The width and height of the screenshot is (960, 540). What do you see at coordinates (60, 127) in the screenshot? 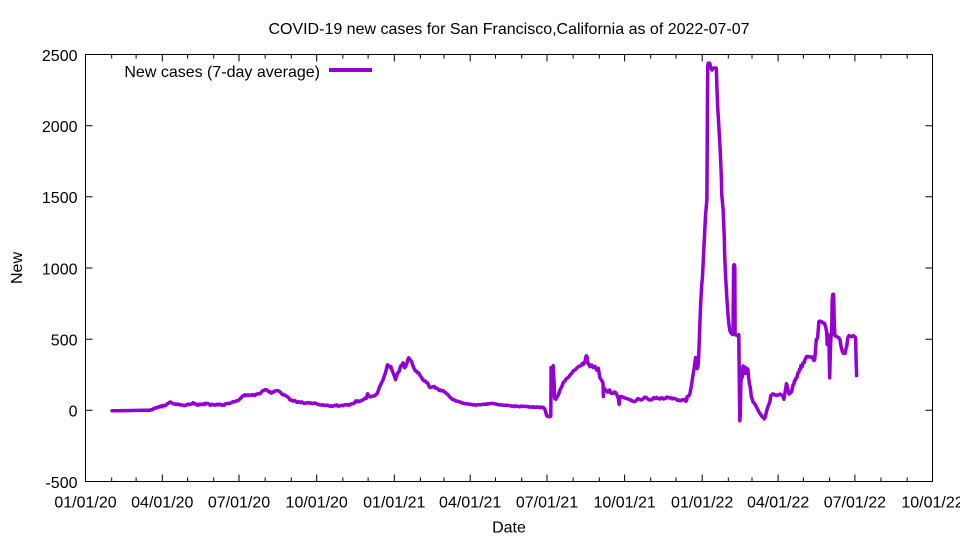
I see `svg-text: 2000` at bounding box center [60, 127].